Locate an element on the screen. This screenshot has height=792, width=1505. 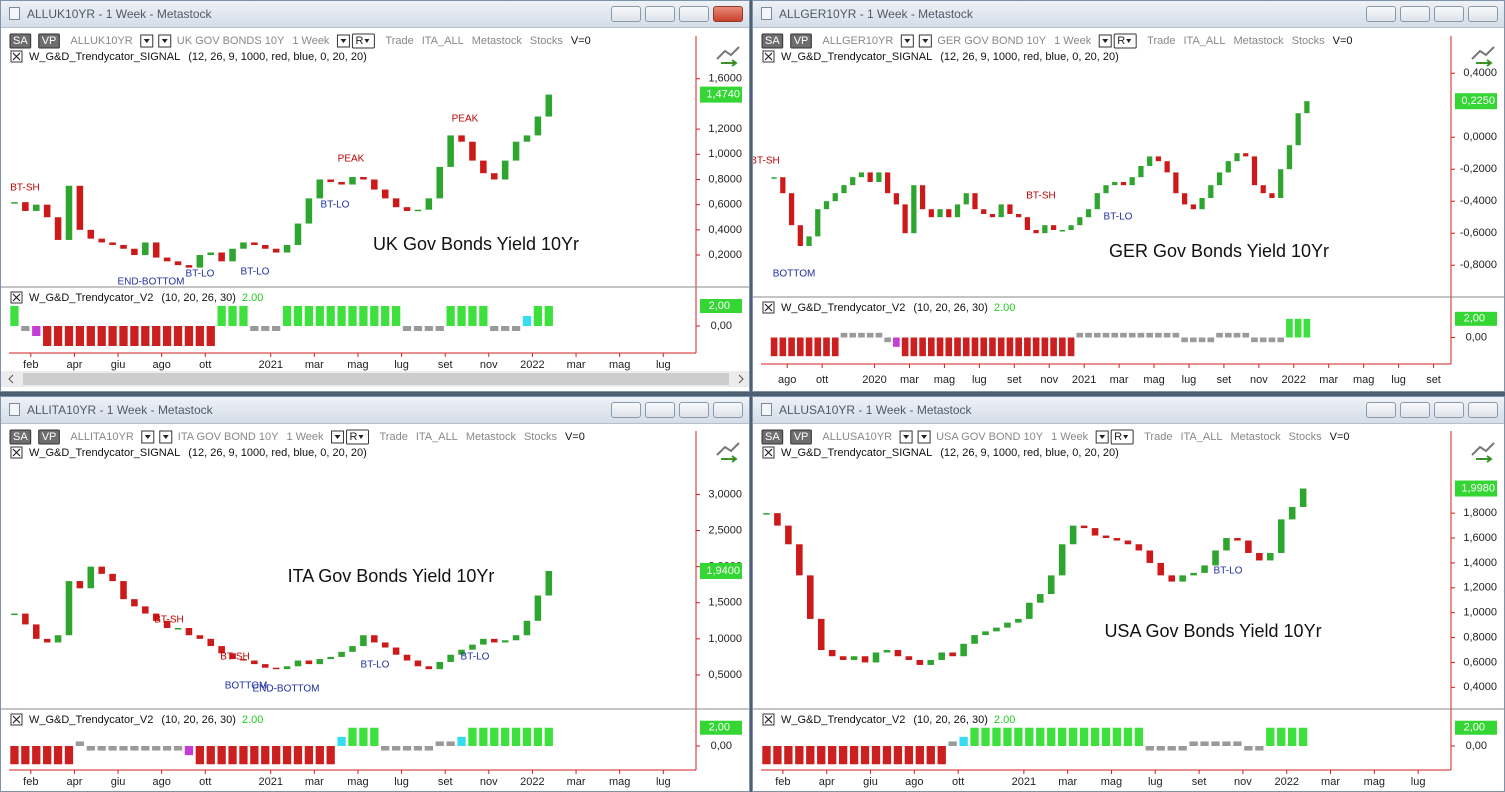
close-cross is located at coordinates (16, 297).